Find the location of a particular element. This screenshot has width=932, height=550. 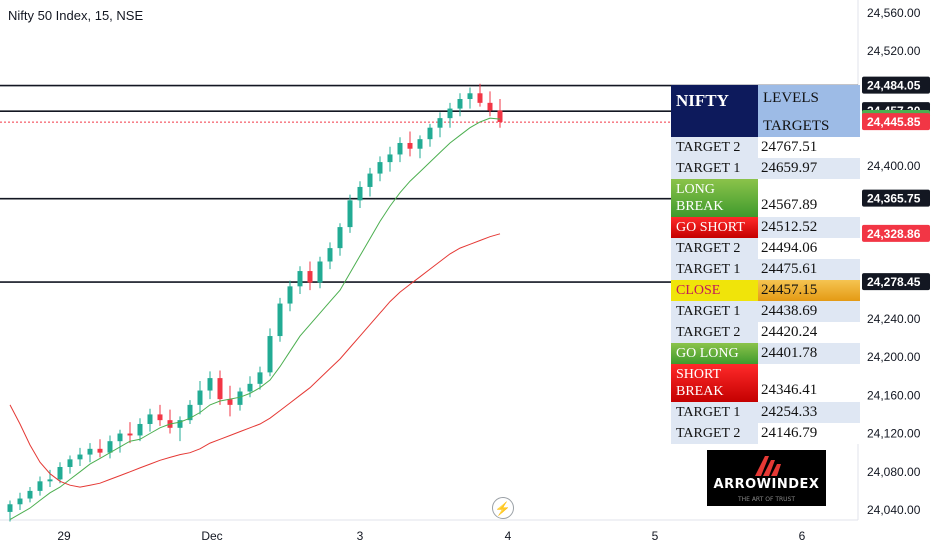

panel-header: NIFTY LEVELS TARGETS is located at coordinates (765, 111).